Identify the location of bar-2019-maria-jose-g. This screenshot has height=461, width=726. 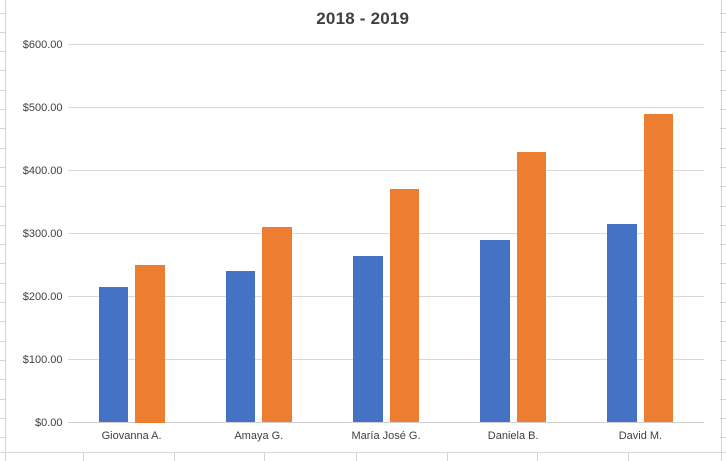
(404, 306).